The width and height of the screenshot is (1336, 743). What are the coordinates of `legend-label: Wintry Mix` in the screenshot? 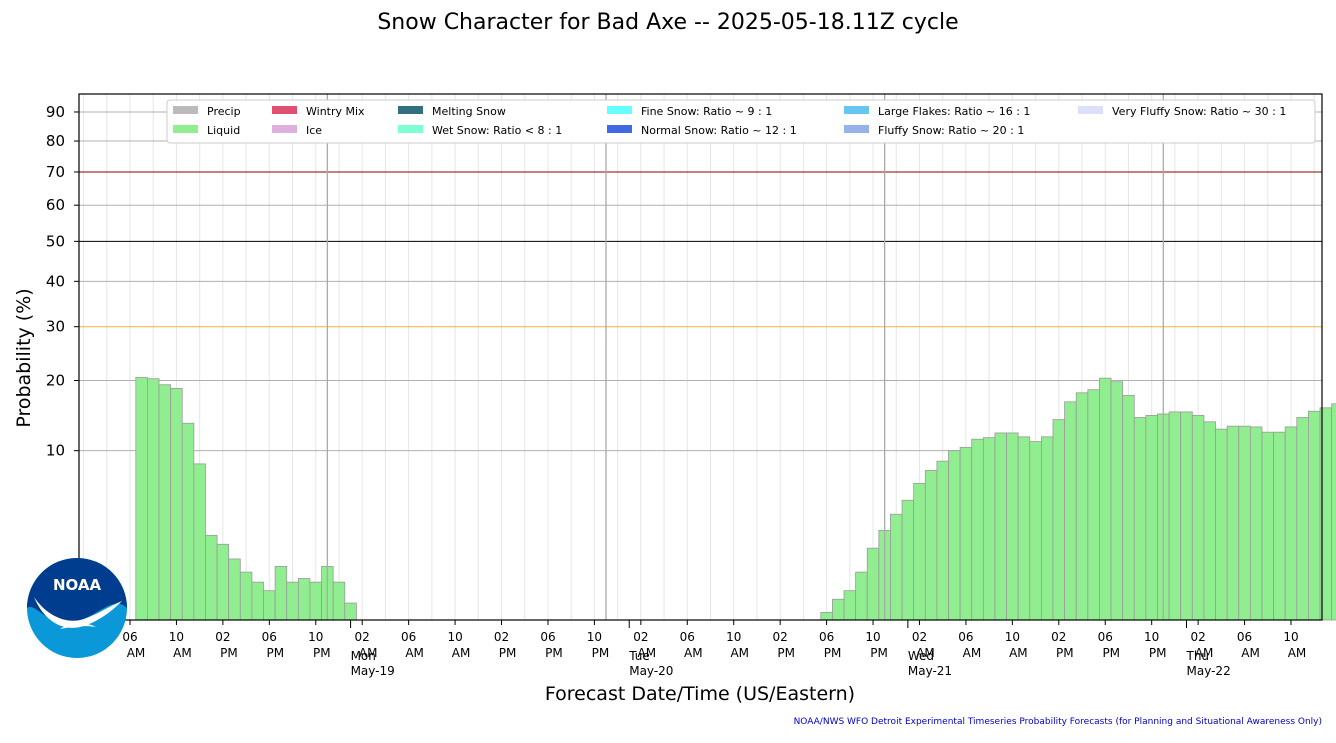 It's located at (335, 111).